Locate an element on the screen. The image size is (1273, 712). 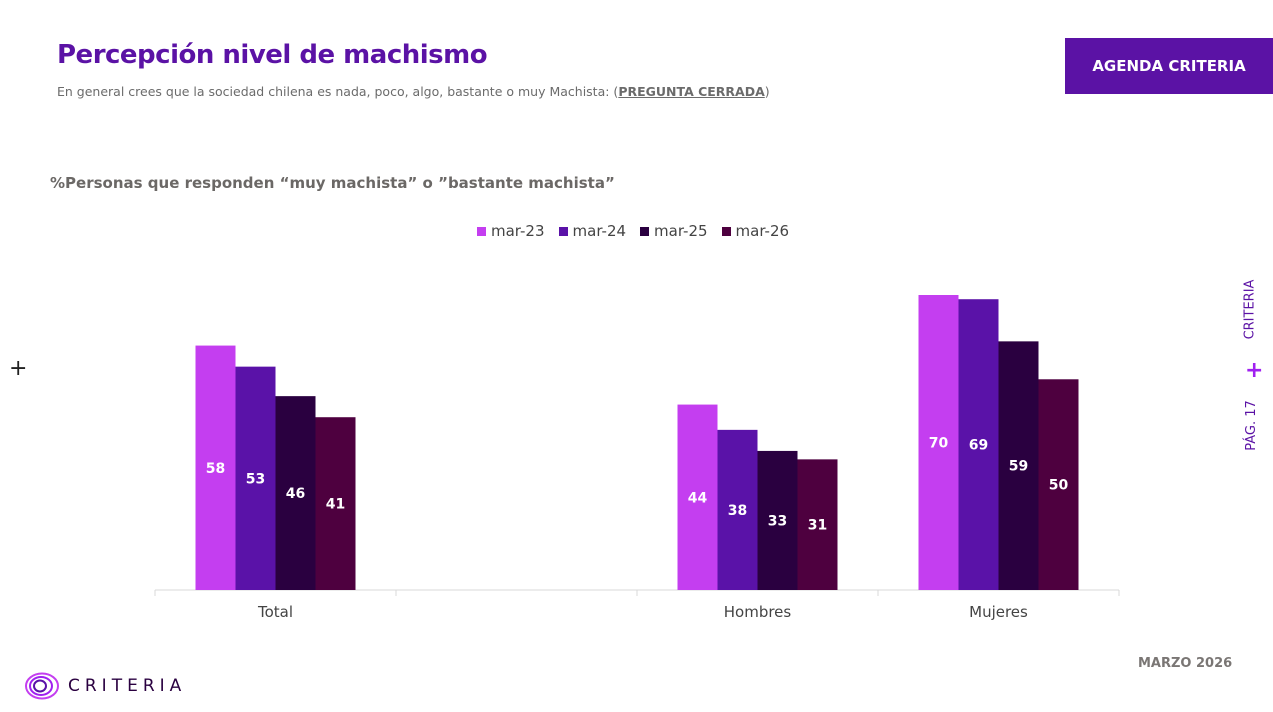
data-label: 33 is located at coordinates (777, 521).